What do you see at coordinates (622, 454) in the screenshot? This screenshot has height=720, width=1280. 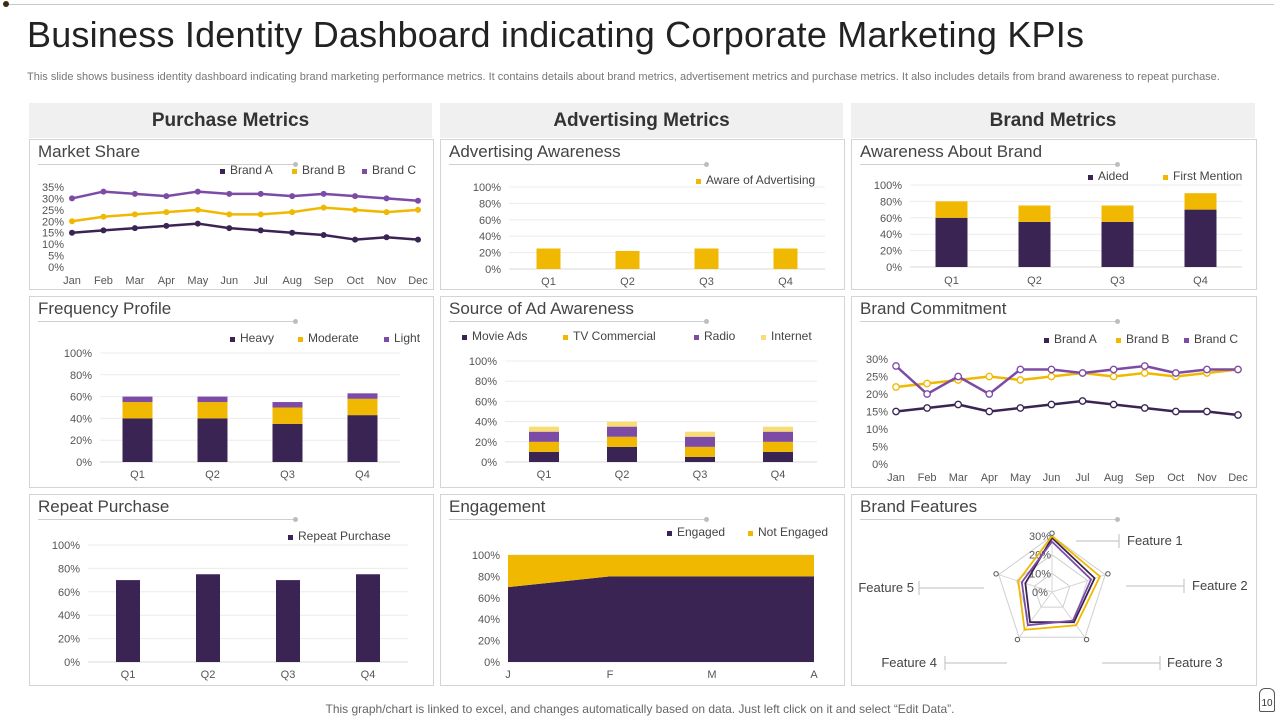 I see `bar-movie-ads-q2` at bounding box center [622, 454].